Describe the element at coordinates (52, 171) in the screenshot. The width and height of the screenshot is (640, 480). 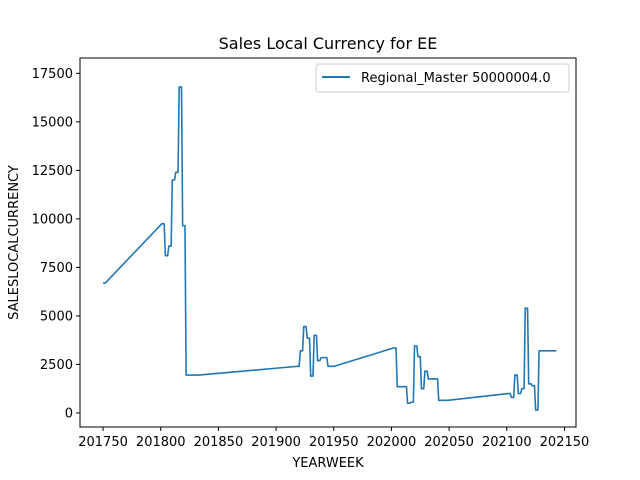
I see `y-tick-label: 12500` at that location.